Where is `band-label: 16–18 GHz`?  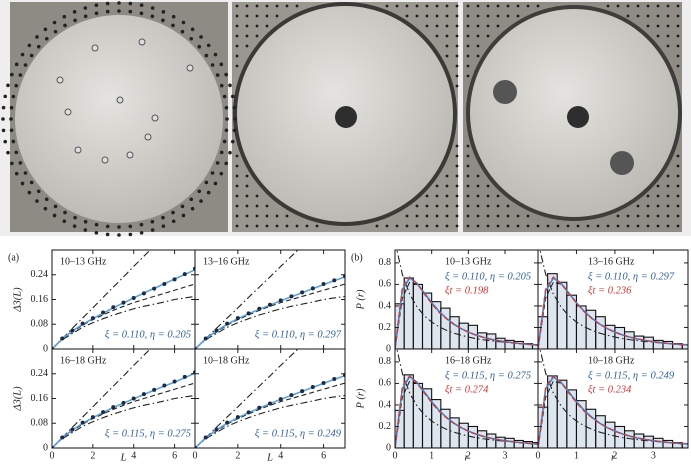
band-label: 16–18 GHz is located at coordinates (83, 360).